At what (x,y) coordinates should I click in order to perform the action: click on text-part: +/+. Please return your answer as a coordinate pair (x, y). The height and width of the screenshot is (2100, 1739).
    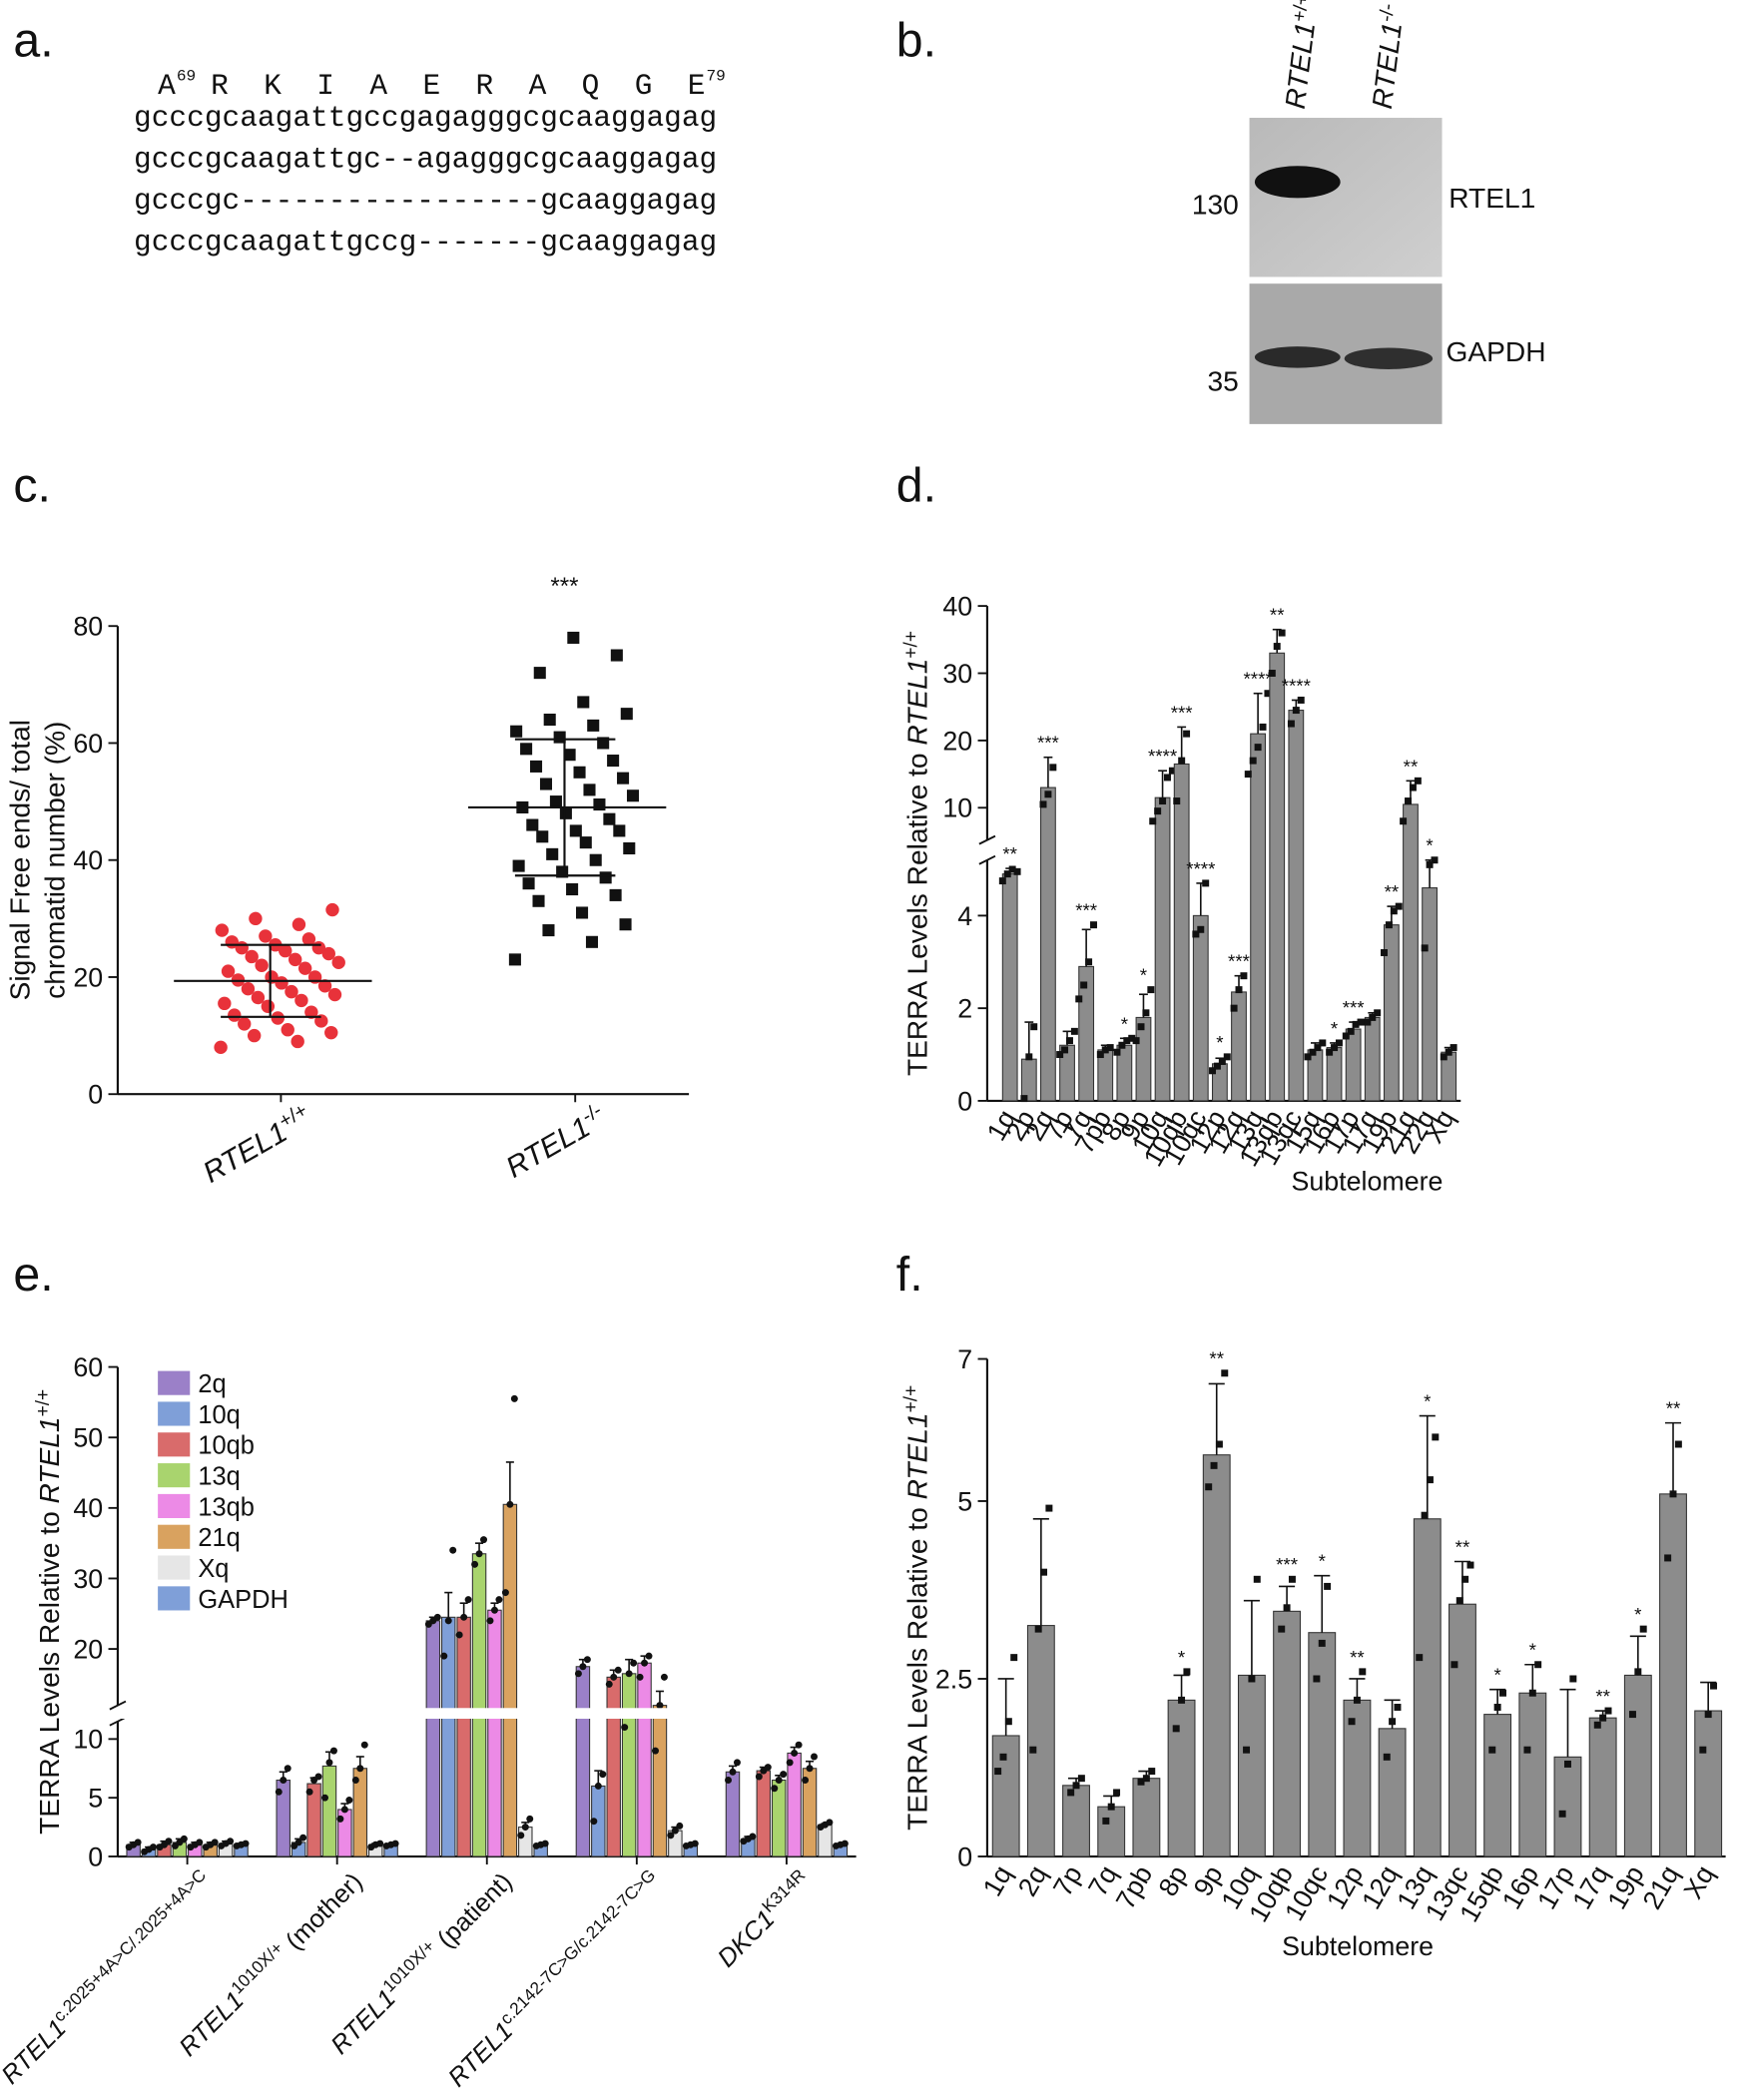
    Looking at the image, I should click on (910, 1399).